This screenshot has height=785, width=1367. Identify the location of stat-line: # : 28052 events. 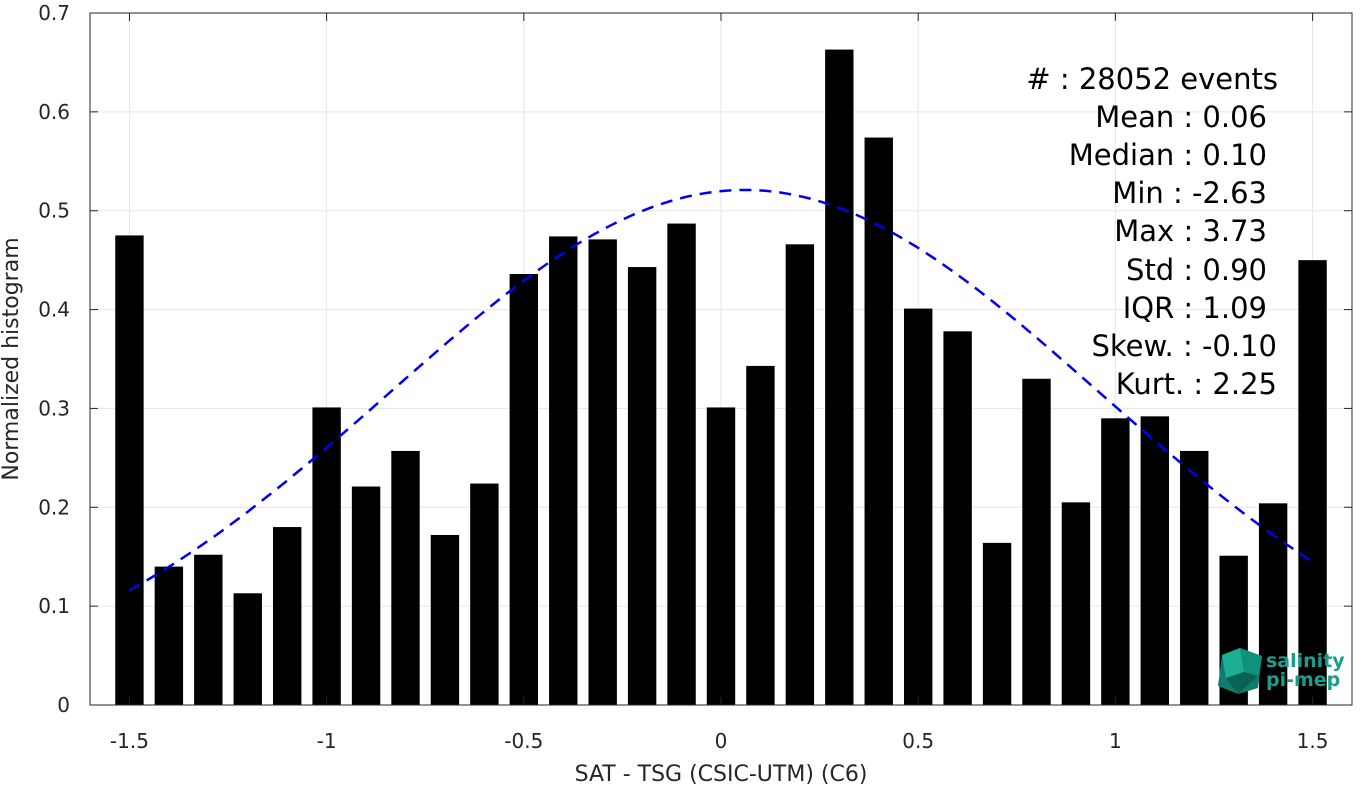
(1152, 79).